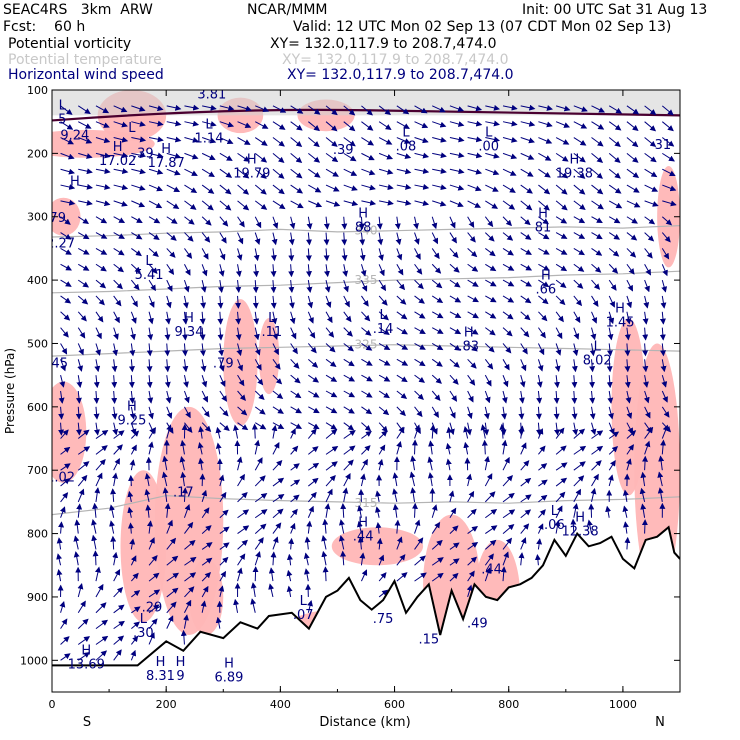  I want to click on extremum-value: .07, so click(303, 615).